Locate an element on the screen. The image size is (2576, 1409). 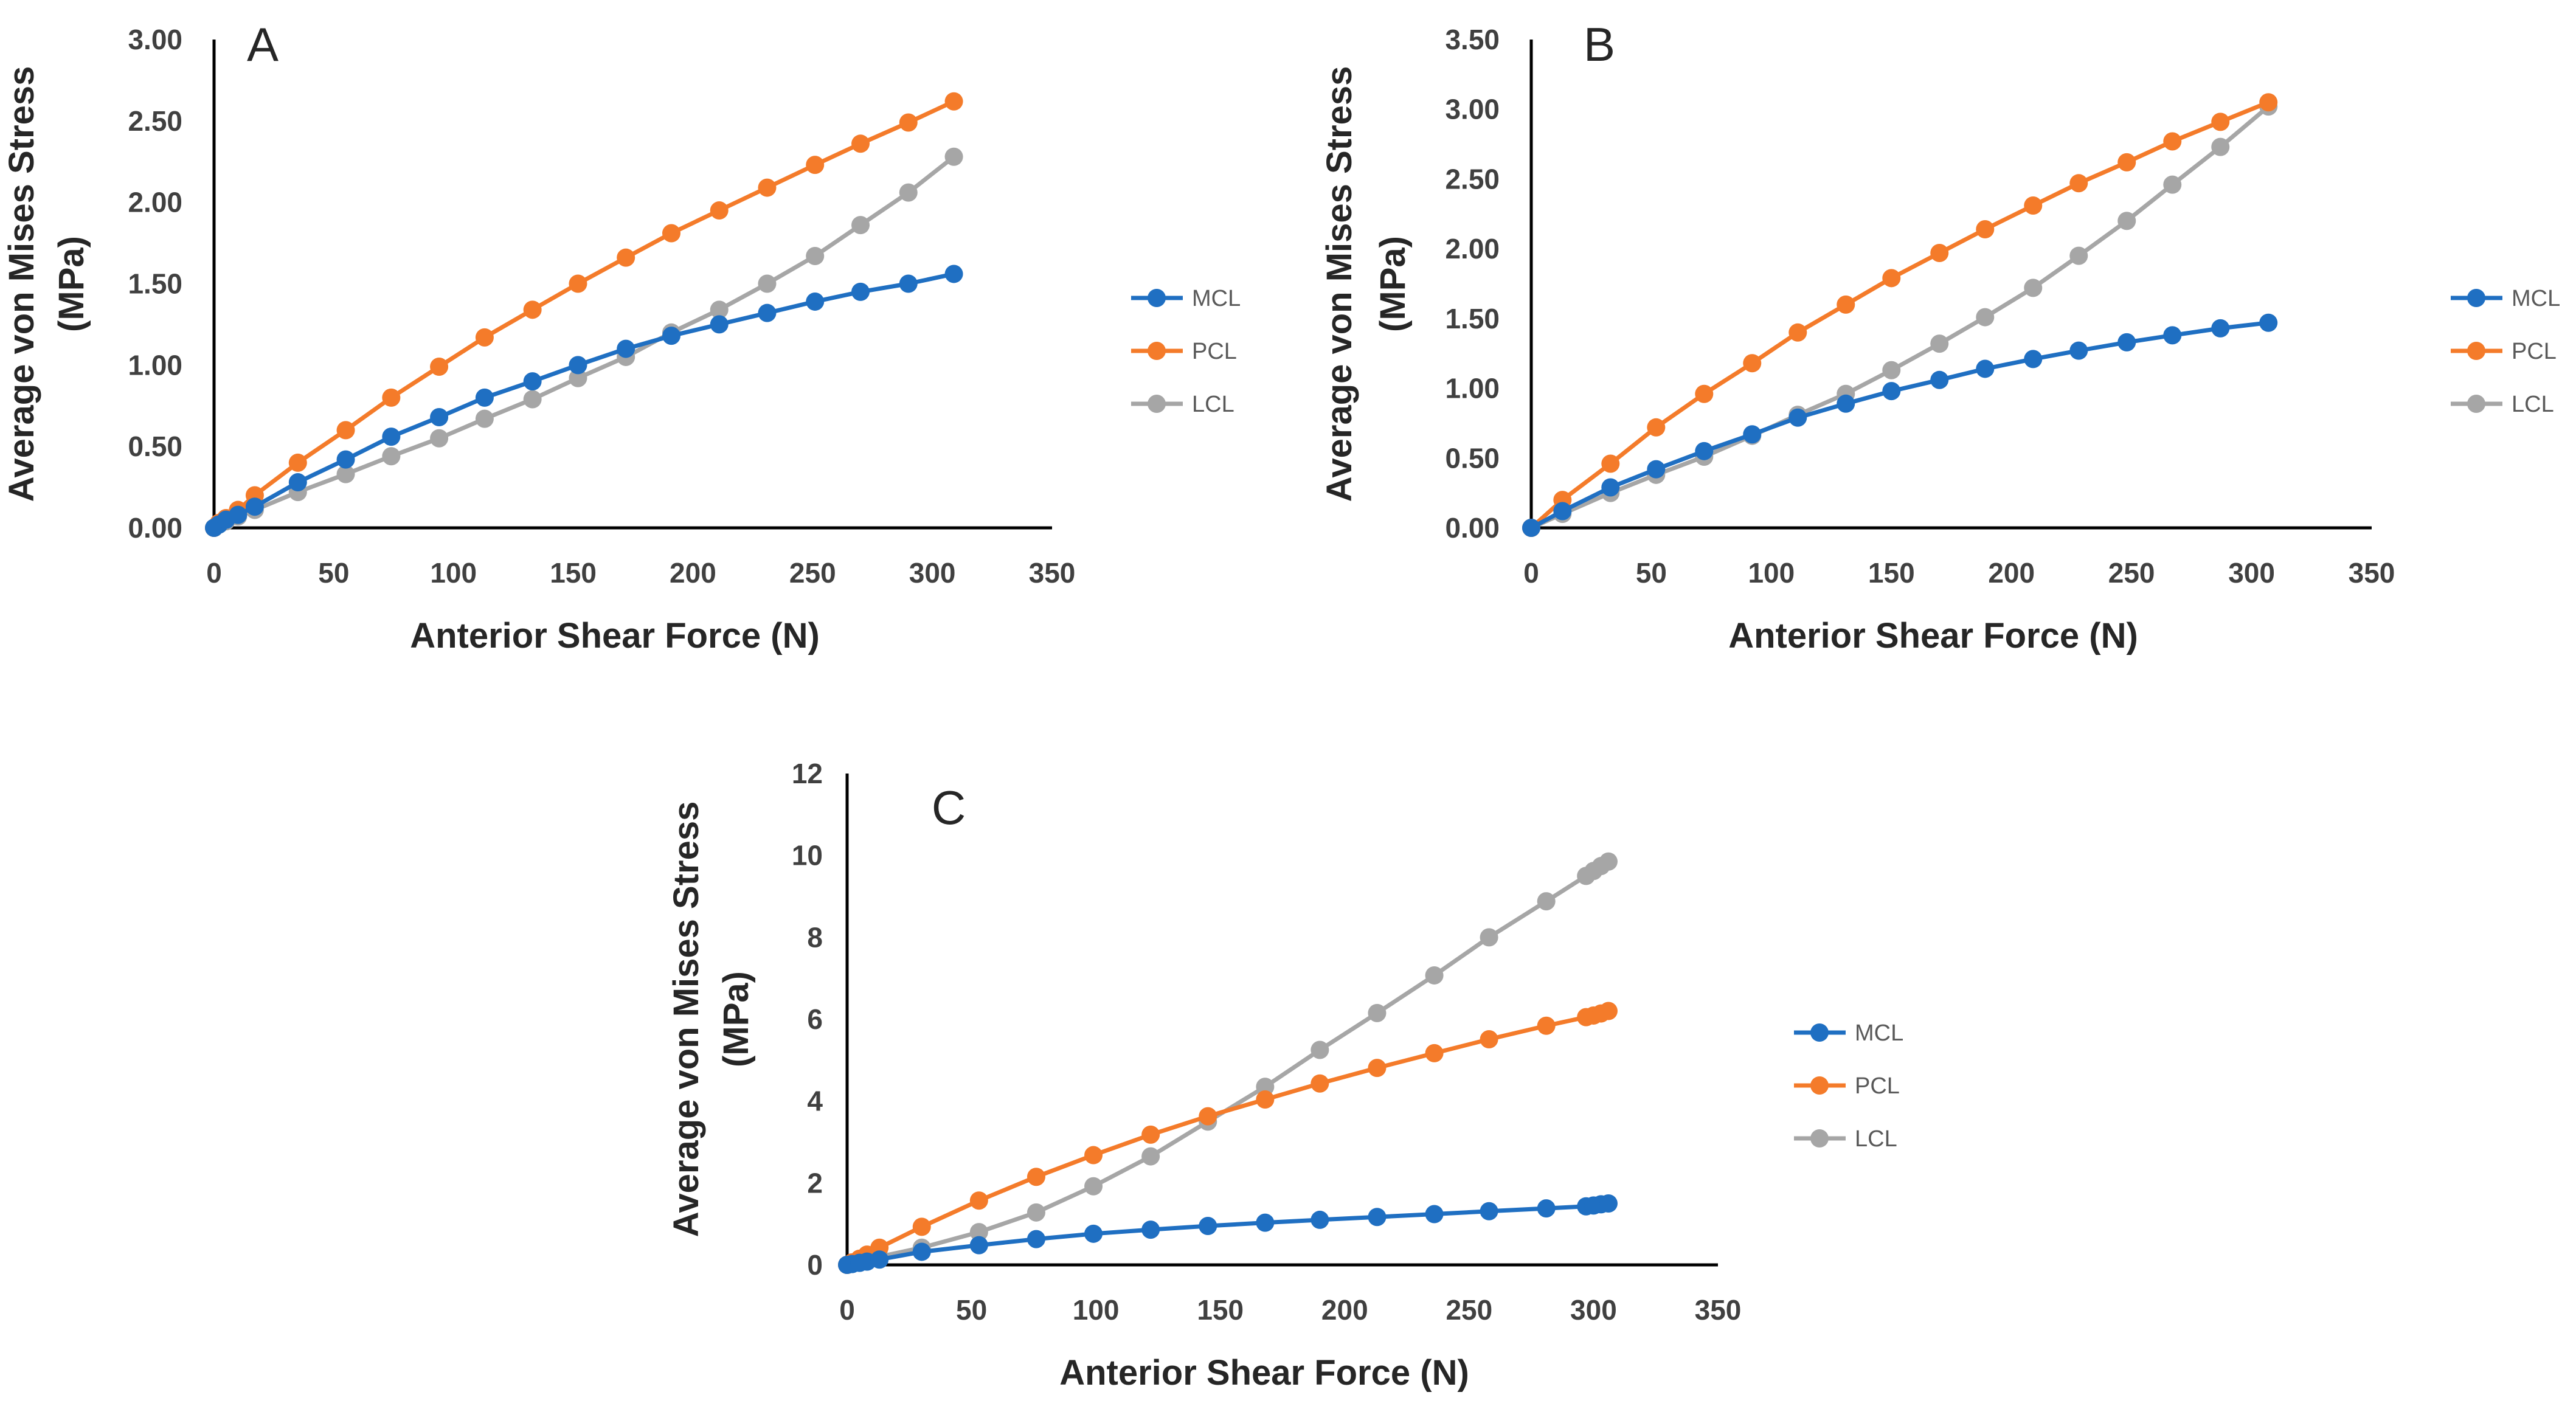
series-line-lcl is located at coordinates (1900, 317).